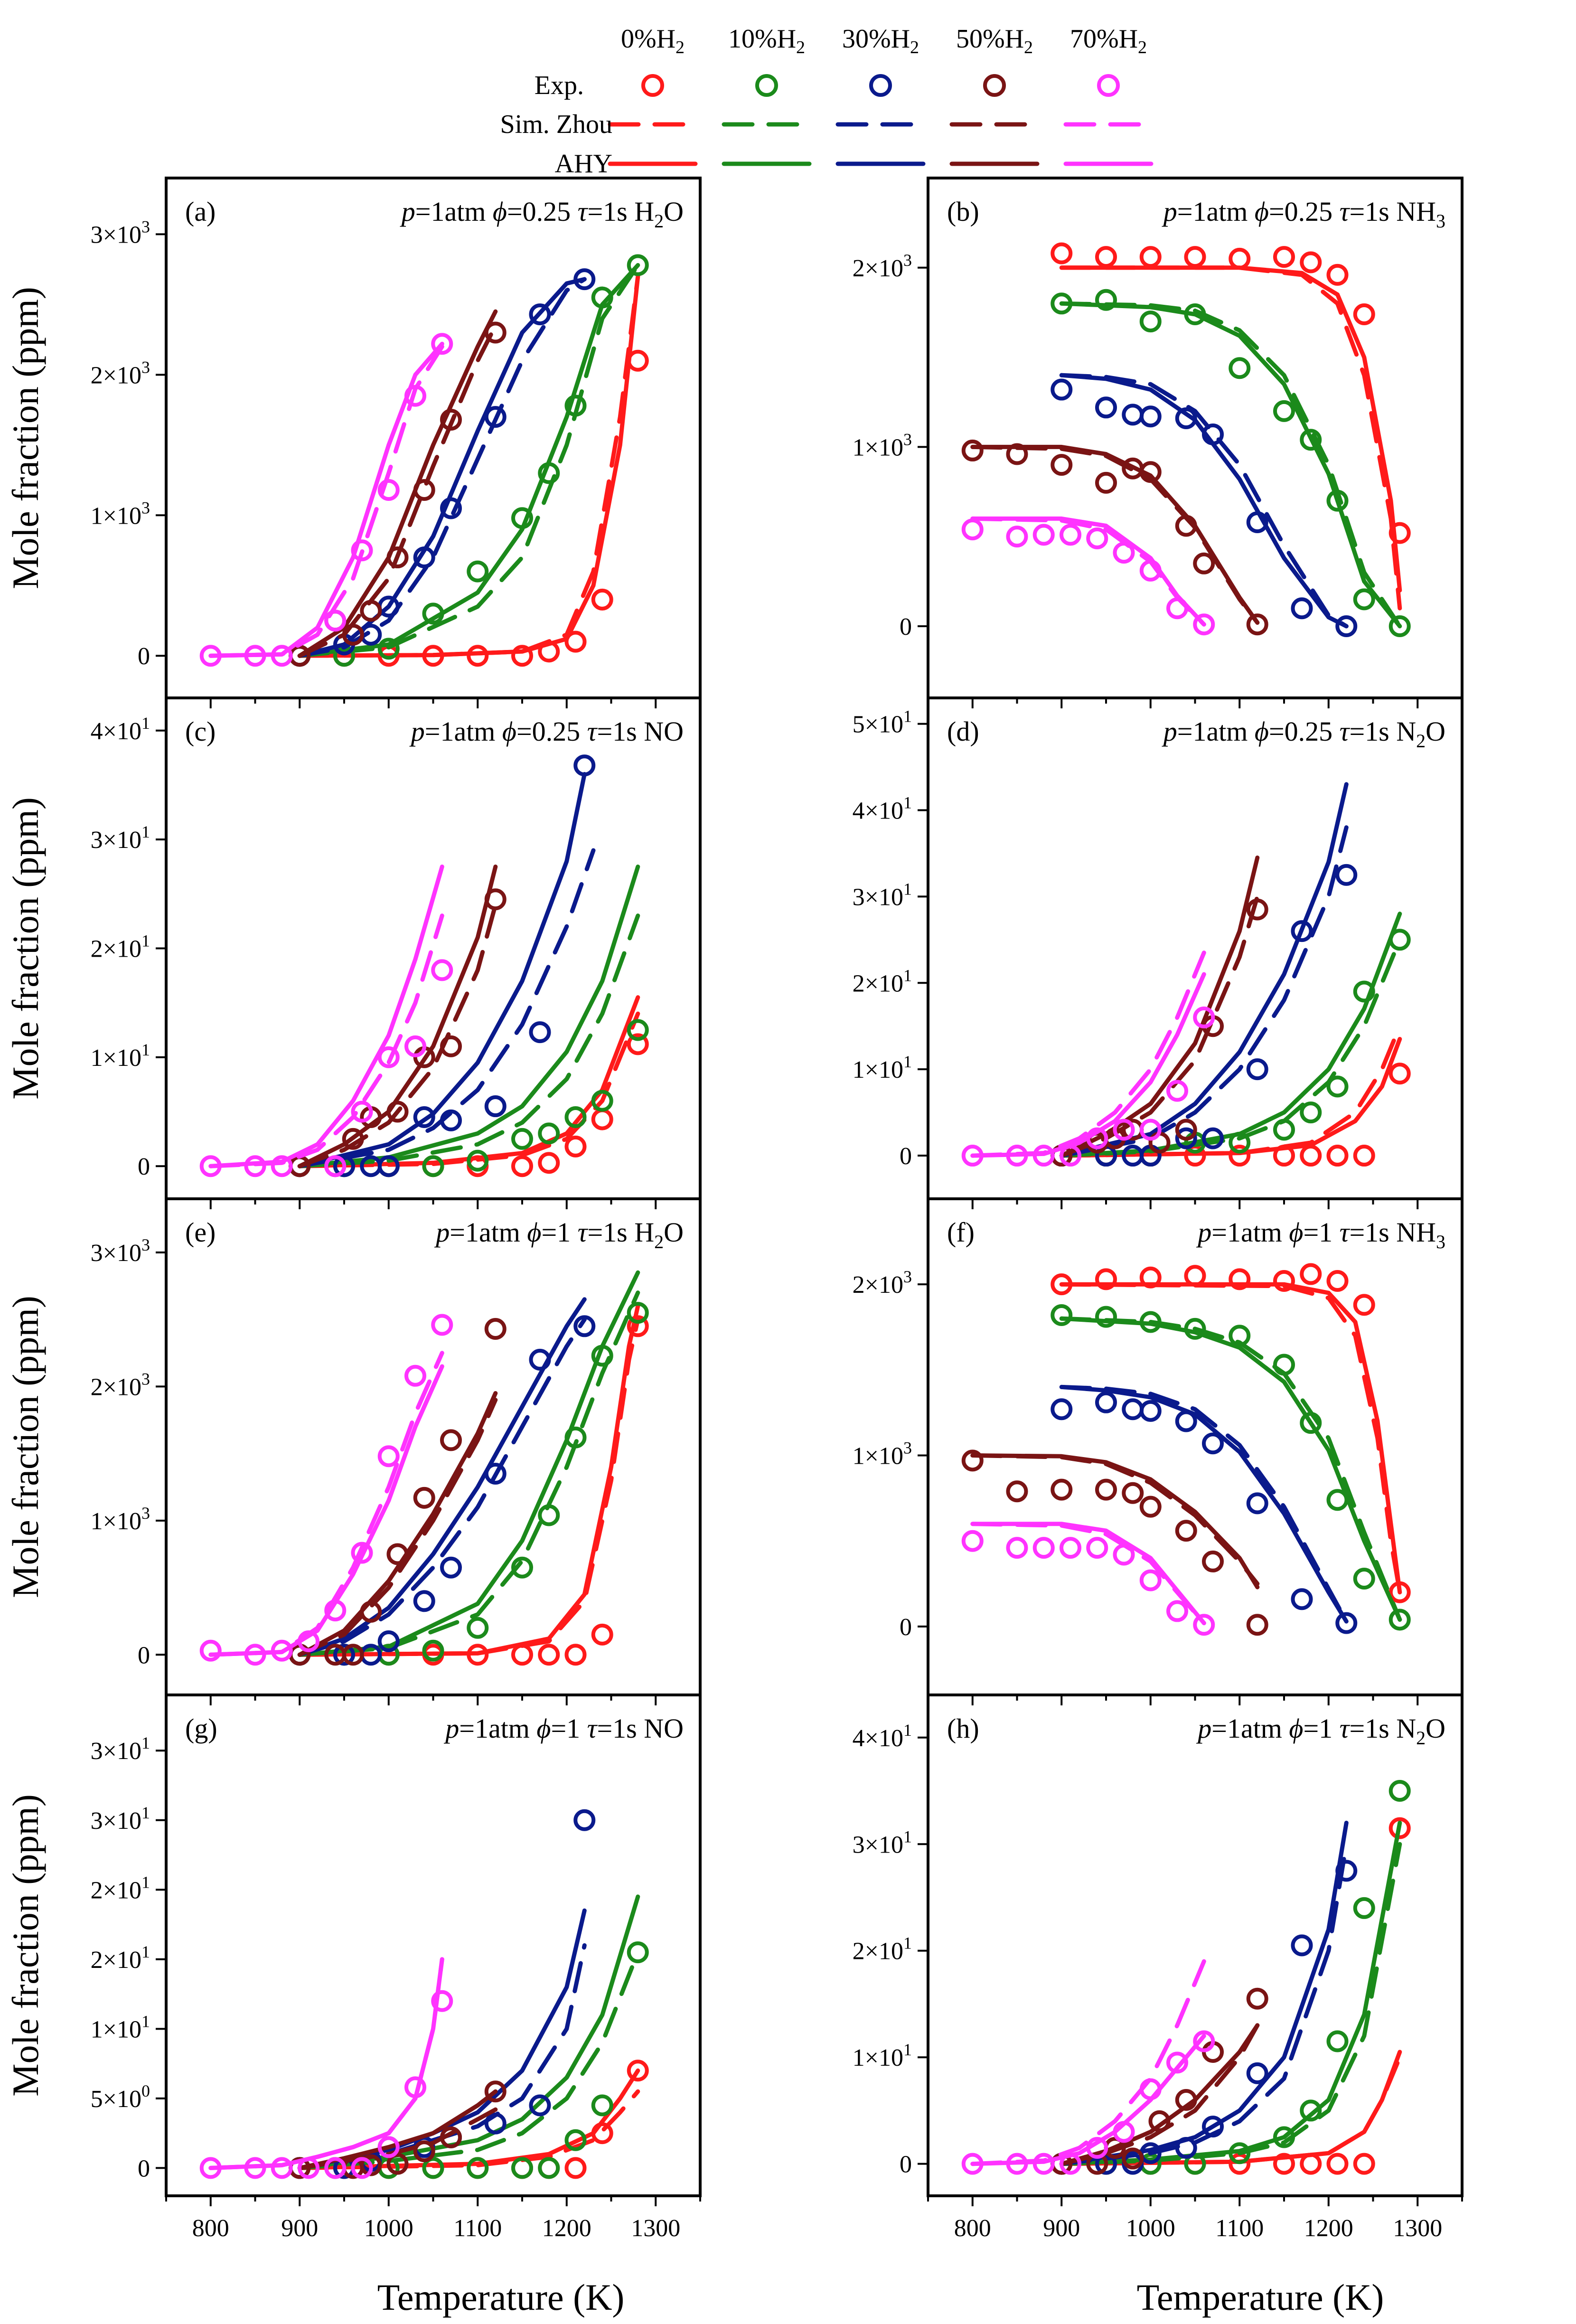  What do you see at coordinates (972, 2228) in the screenshot?
I see `x-tick-label: 800` at bounding box center [972, 2228].